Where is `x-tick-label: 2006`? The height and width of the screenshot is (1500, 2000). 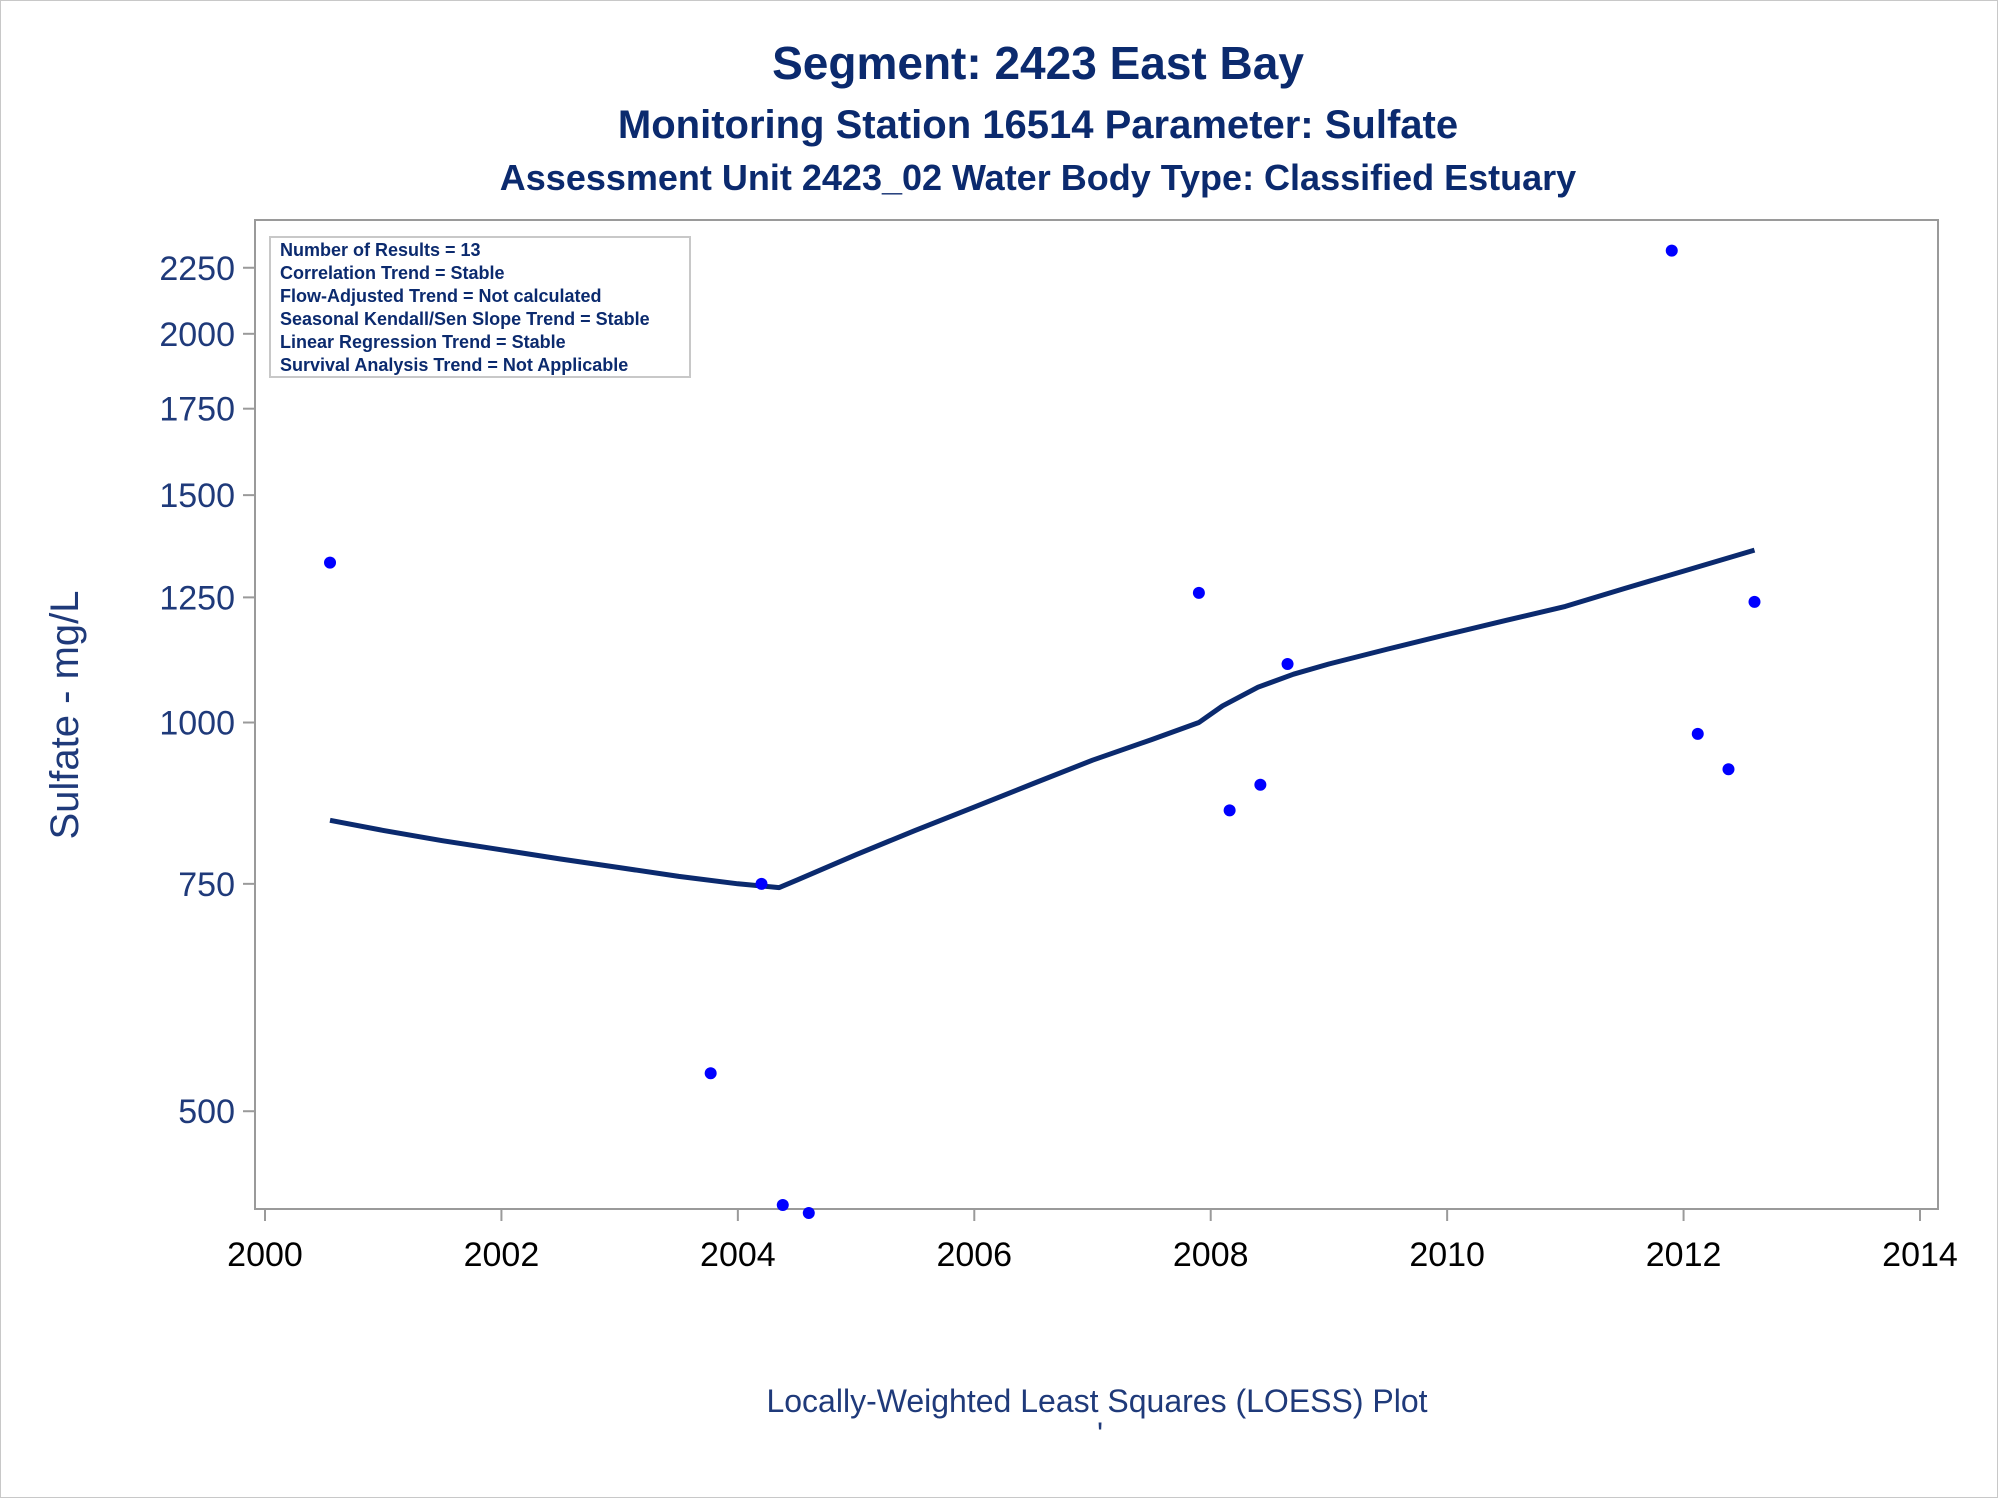 x-tick-label: 2006 is located at coordinates (974, 1255).